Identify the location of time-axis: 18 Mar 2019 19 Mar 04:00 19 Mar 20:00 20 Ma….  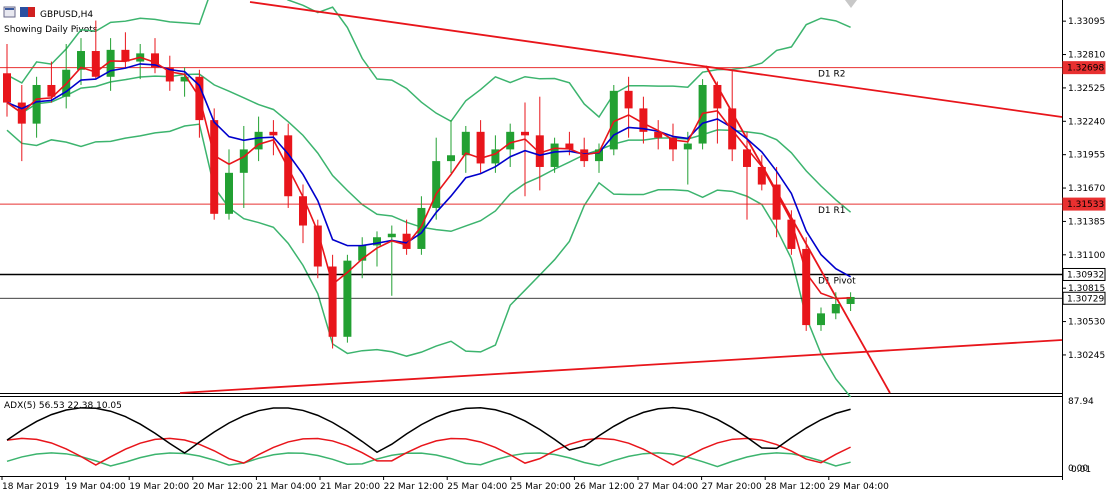
(445, 484).